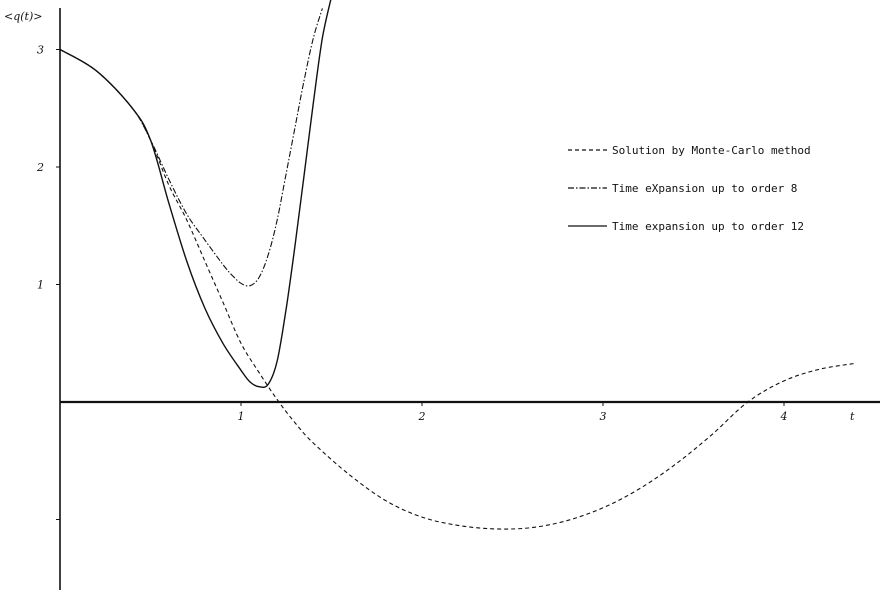  I want to click on legend-label: Time eXpansion up to order 8, so click(704, 188).